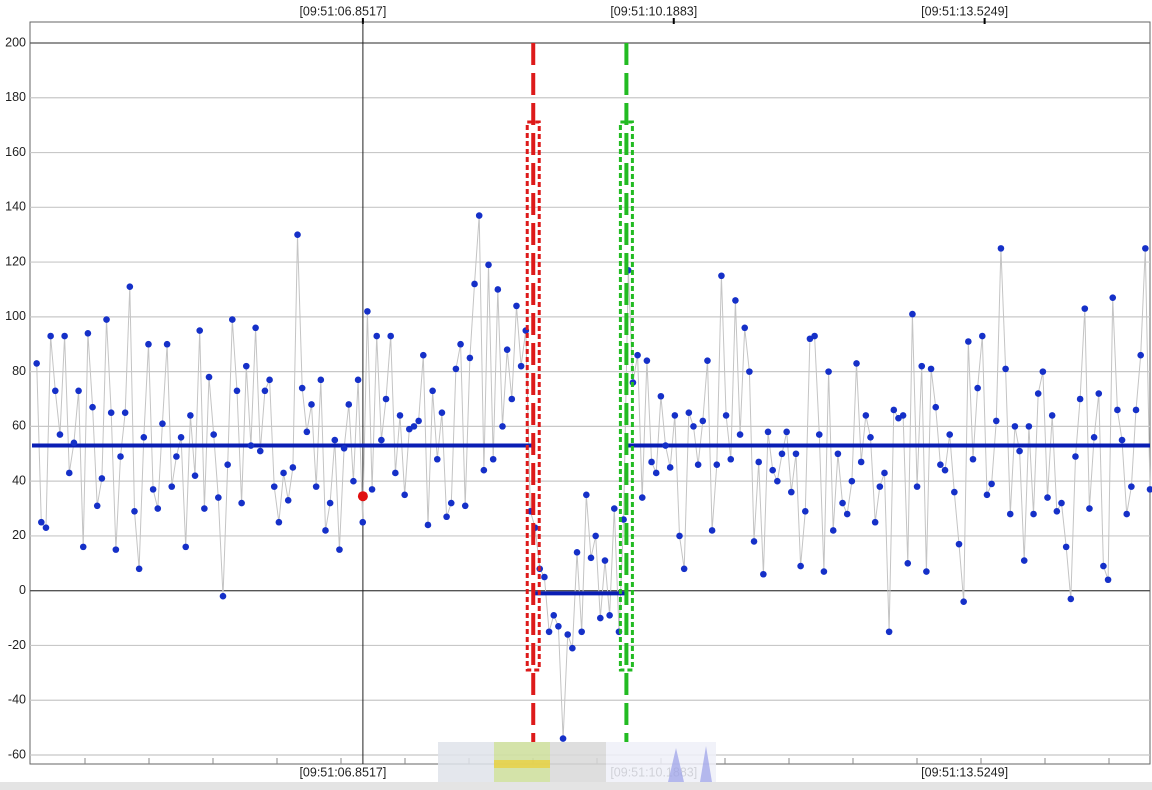 The height and width of the screenshot is (790, 1152). I want to click on y-tick-label: 120, so click(15, 261).